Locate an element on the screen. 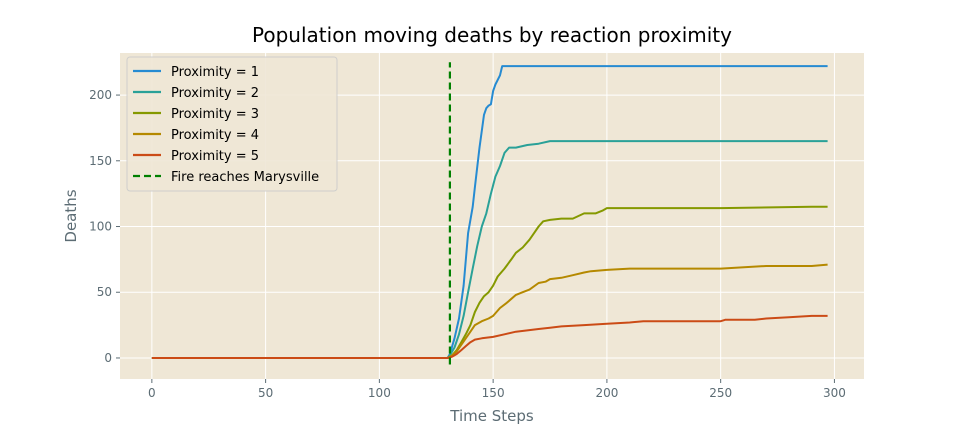 The width and height of the screenshot is (960, 426). legend-label-4: Proximity = 5 is located at coordinates (215, 156).